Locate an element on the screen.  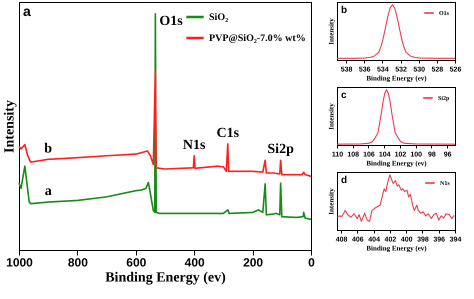
x-axis-title: Binding Energy (ev) is located at coordinates (165, 278).